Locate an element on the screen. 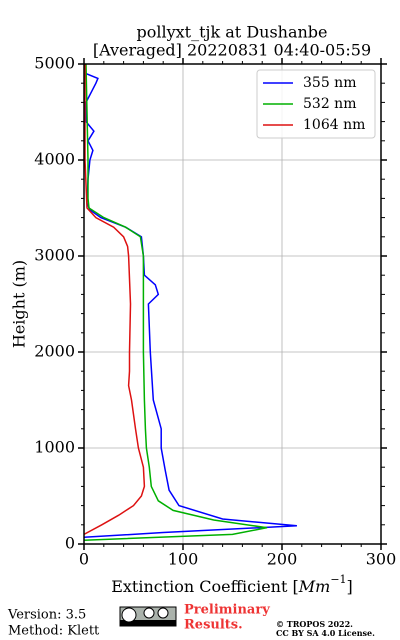 This screenshot has height=640, width=400. x-axis-label: Extinction Coefficient [Mm−1] is located at coordinates (232, 584).